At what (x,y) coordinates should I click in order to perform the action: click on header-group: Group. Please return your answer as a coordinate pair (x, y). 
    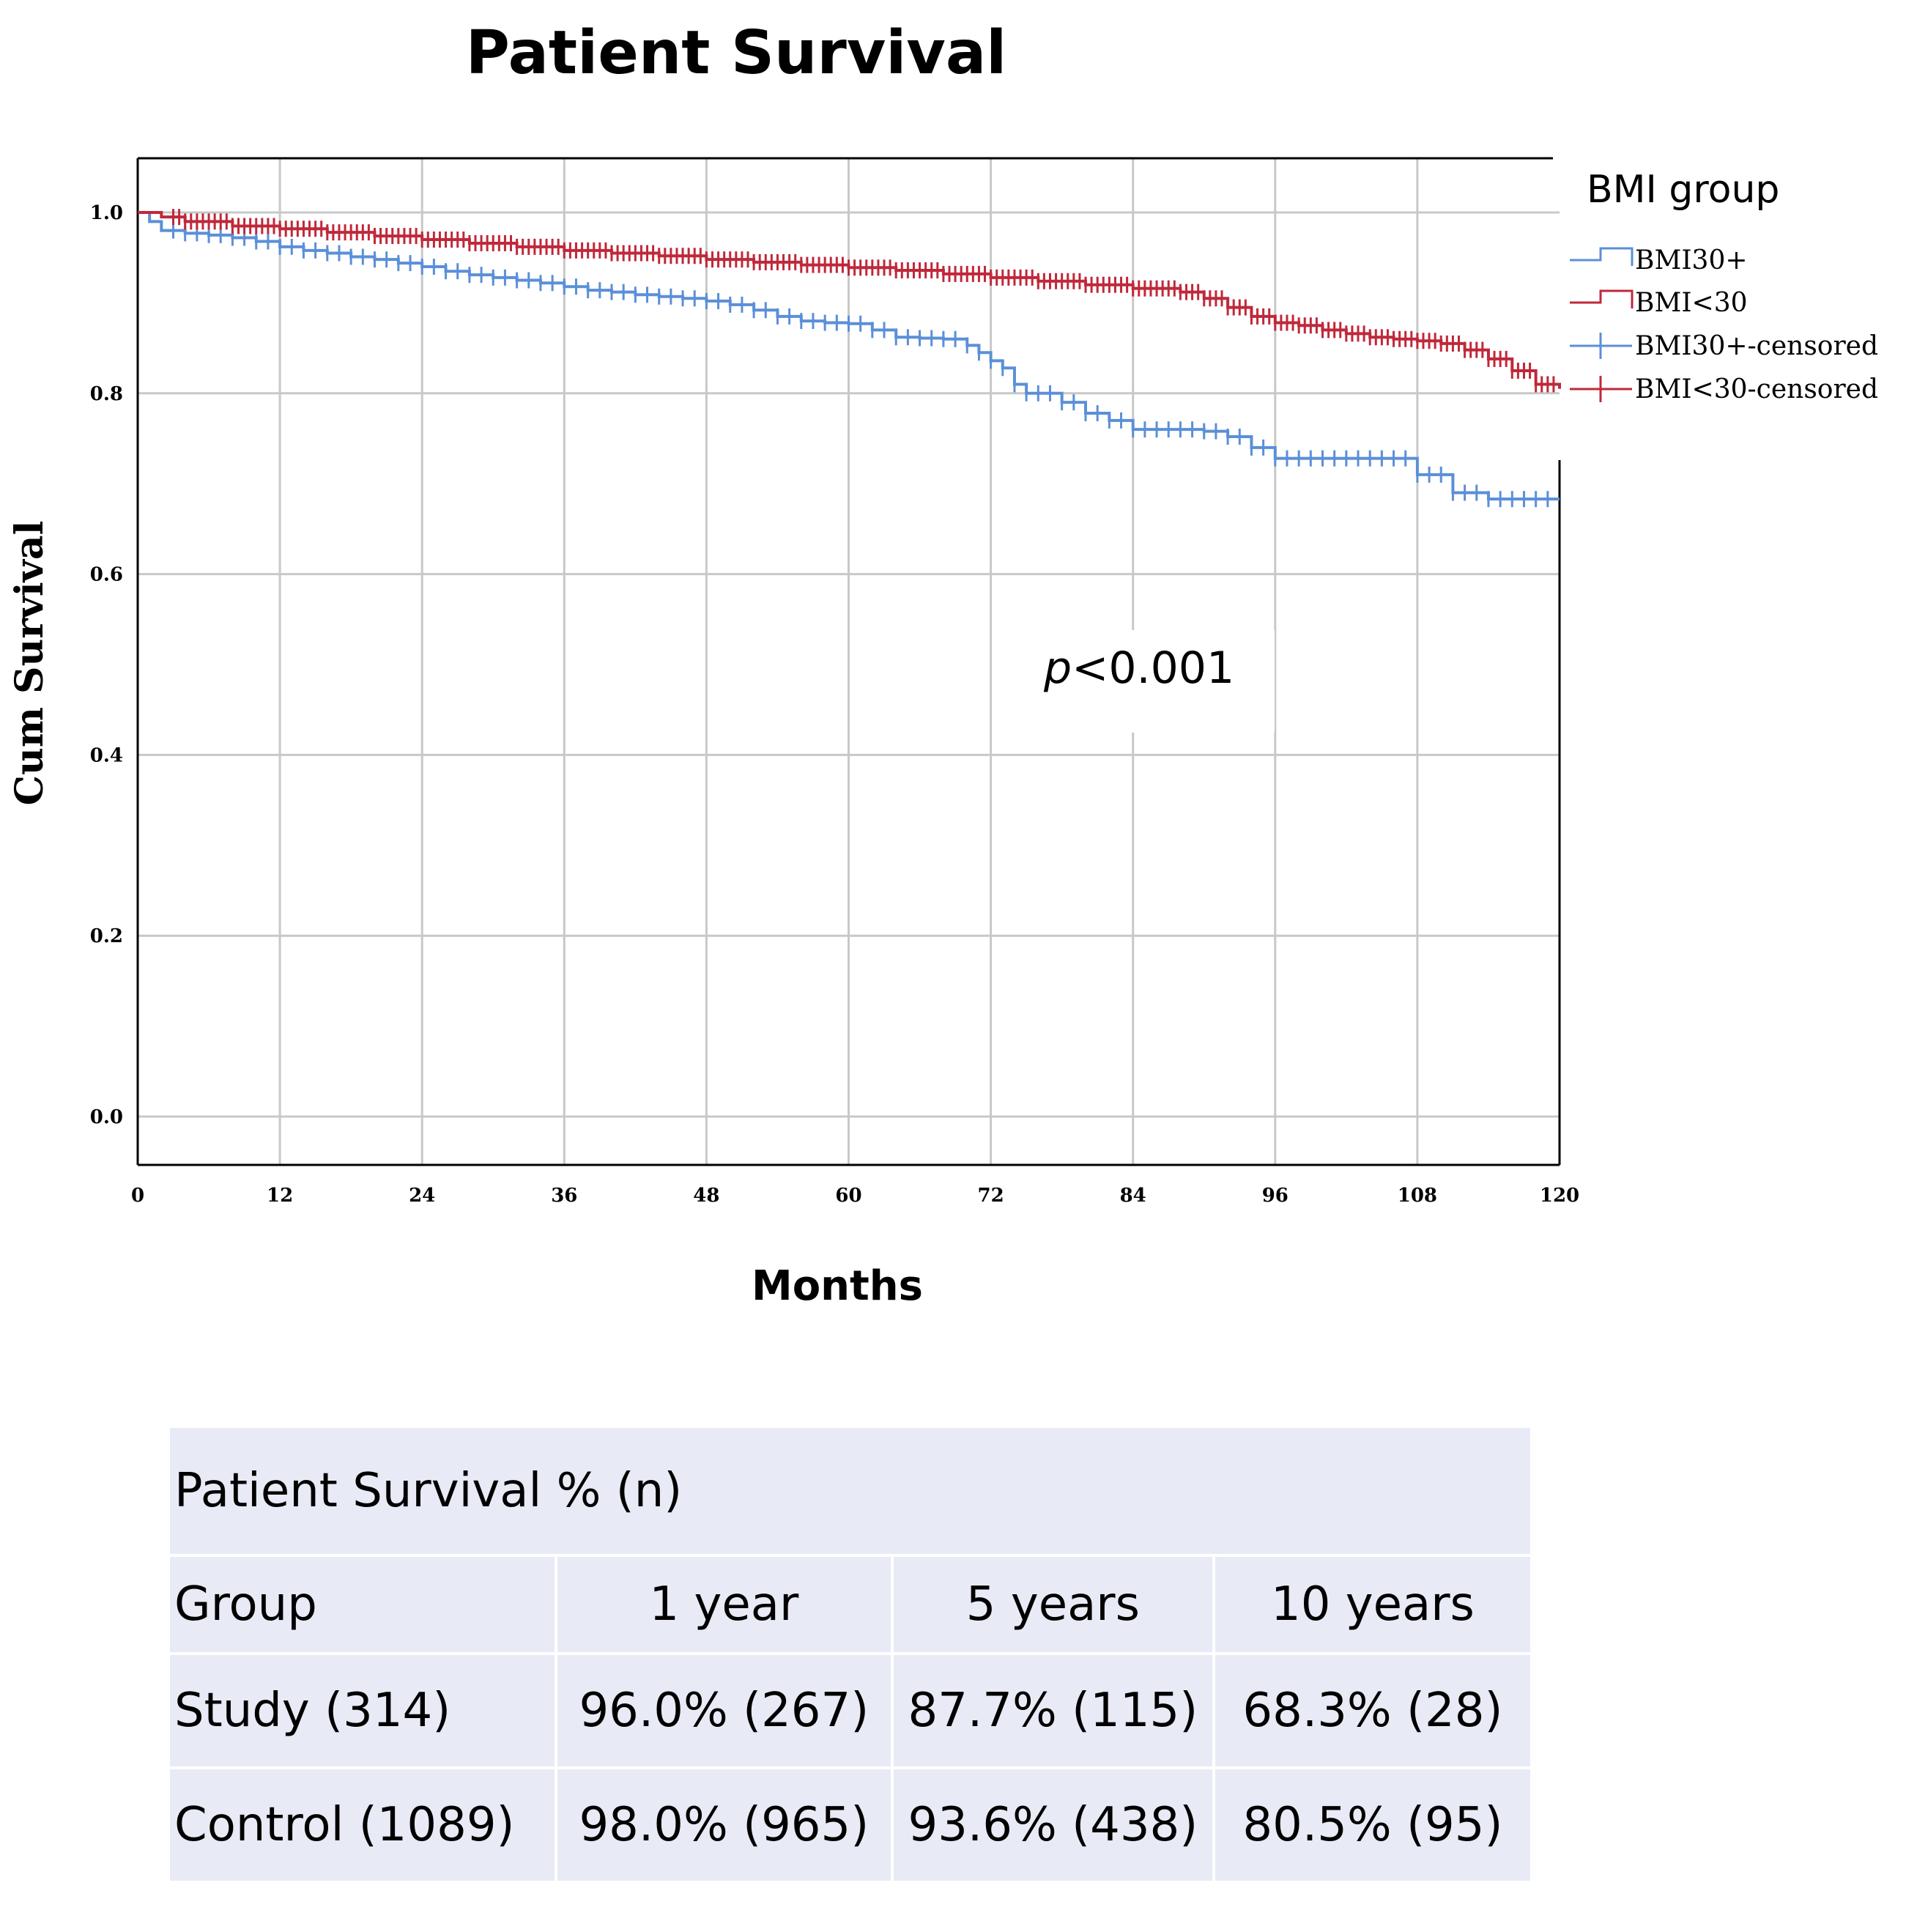
    Looking at the image, I should click on (362, 1604).